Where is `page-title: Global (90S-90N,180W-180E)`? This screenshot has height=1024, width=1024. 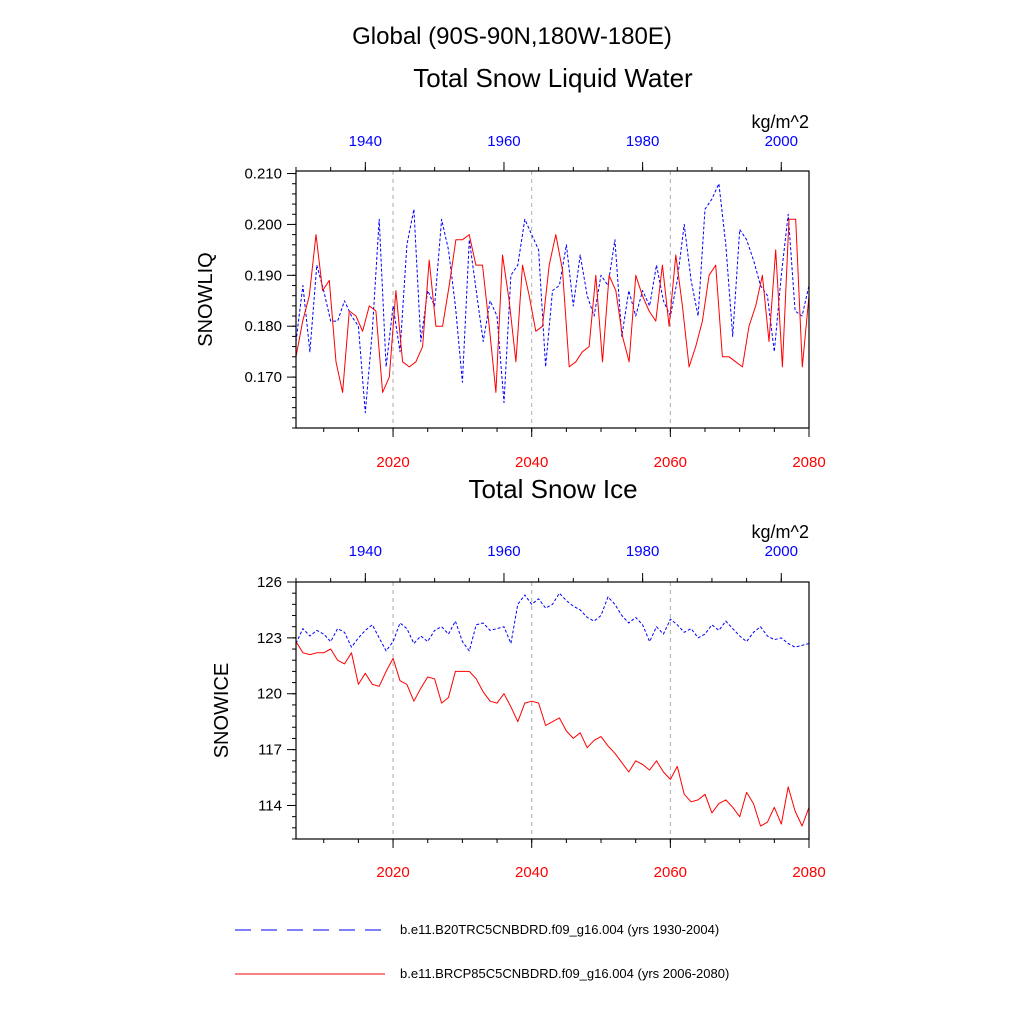 page-title: Global (90S-90N,180W-180E) is located at coordinates (512, 36).